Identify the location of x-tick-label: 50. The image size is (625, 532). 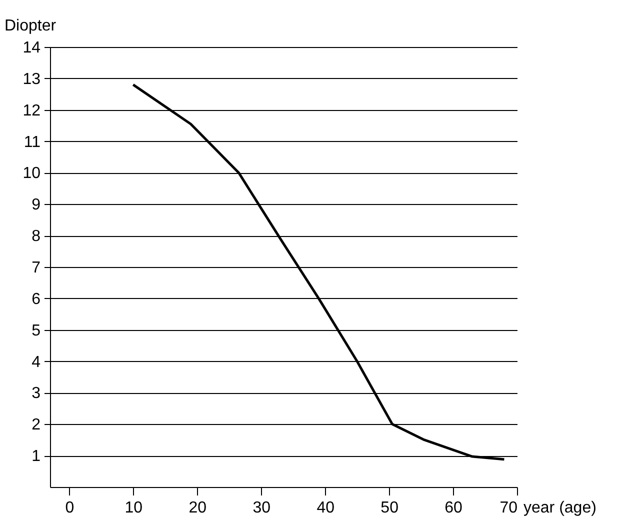
(389, 508).